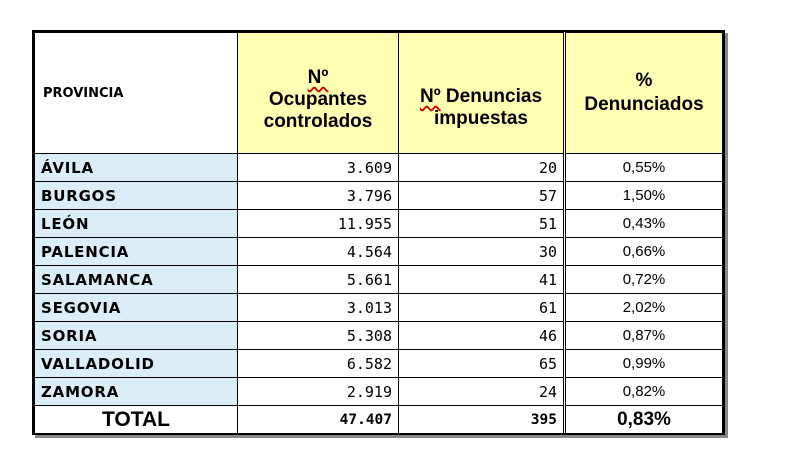  What do you see at coordinates (643, 251) in the screenshot?
I see `cell-porcentaje: 0,66%` at bounding box center [643, 251].